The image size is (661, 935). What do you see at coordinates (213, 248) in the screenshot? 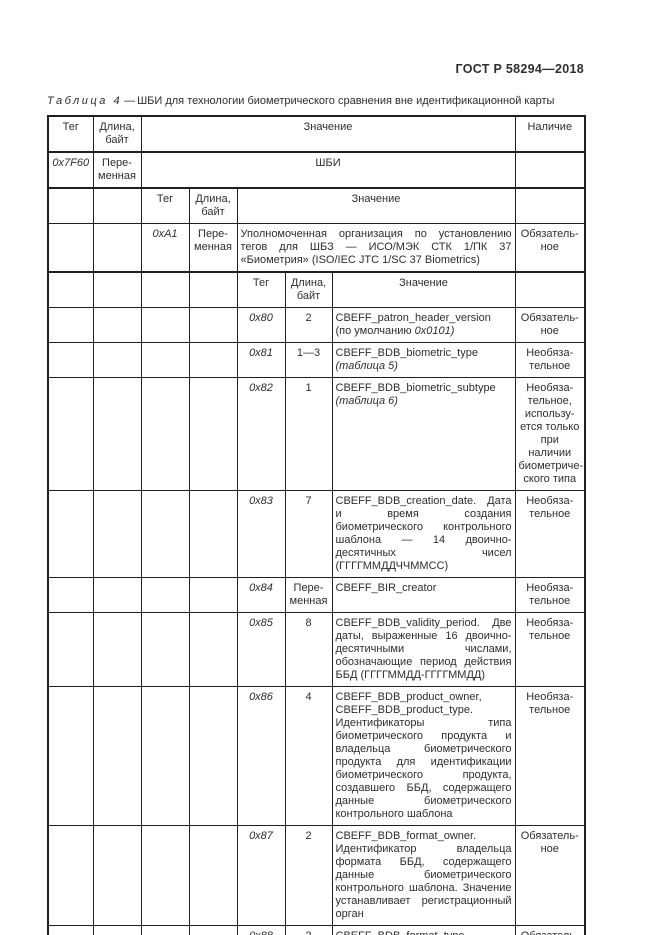
I see `cell-length-0xA1: Пере- менная` at bounding box center [213, 248].